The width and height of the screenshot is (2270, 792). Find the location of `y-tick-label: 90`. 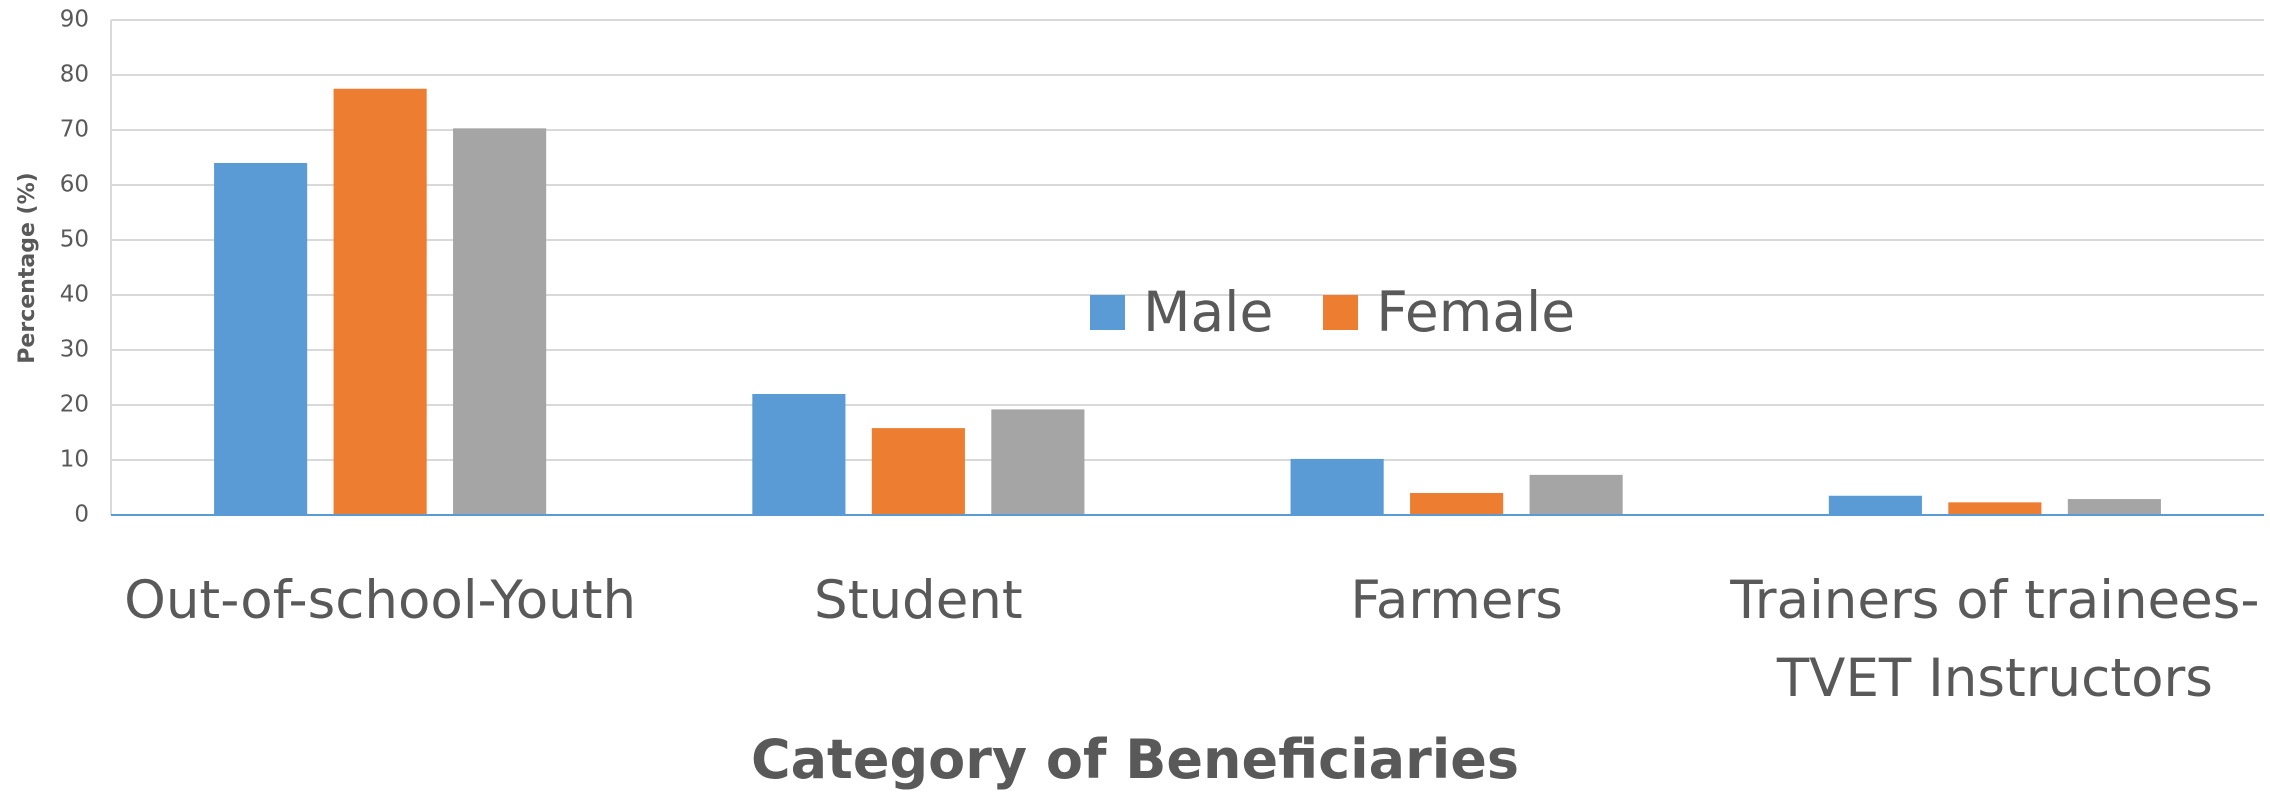

y-tick-label: 90 is located at coordinates (74, 20).